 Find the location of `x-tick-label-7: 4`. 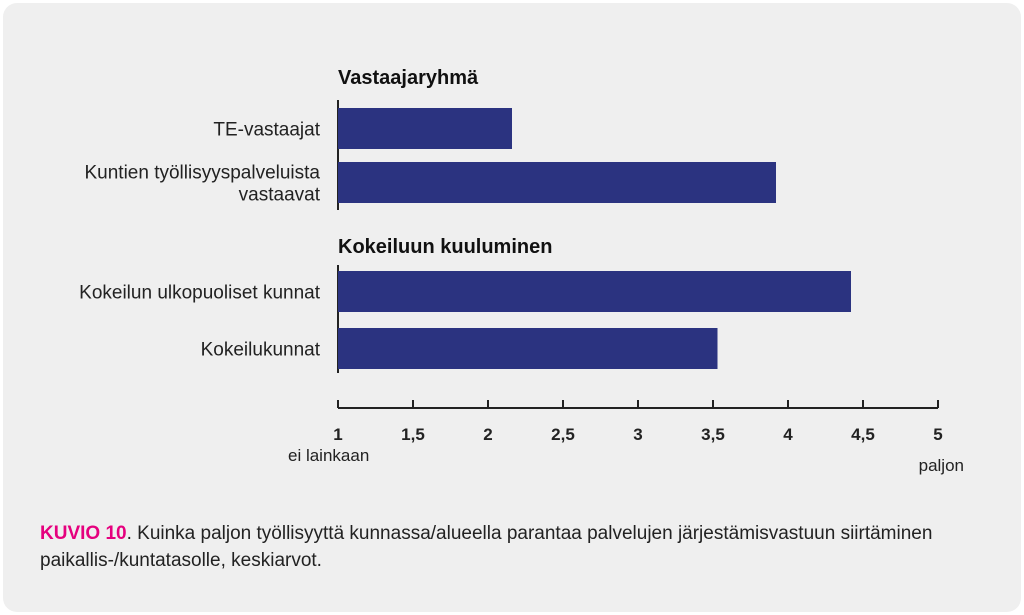

x-tick-label-7: 4 is located at coordinates (788, 434).